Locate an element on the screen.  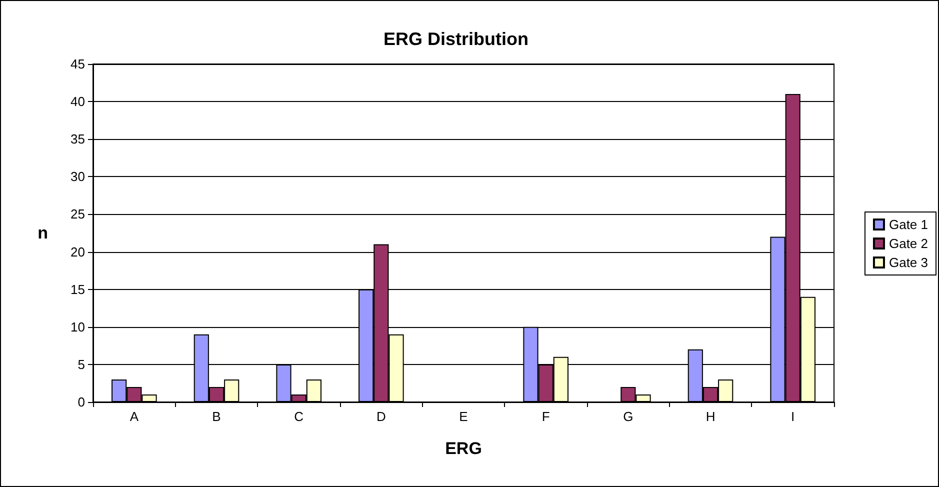
y-tick-label: 0 is located at coordinates (81, 402).